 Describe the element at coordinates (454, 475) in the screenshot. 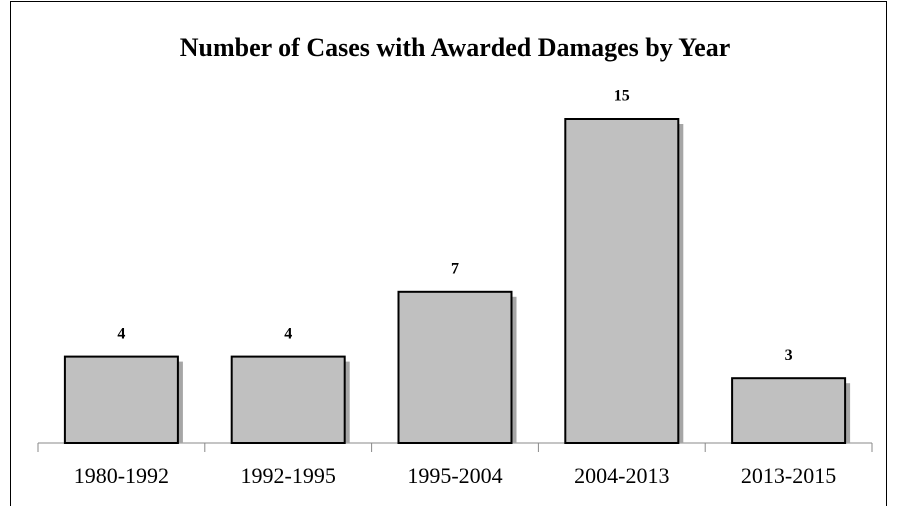

I see `x-tick-label: 1995-2004` at that location.